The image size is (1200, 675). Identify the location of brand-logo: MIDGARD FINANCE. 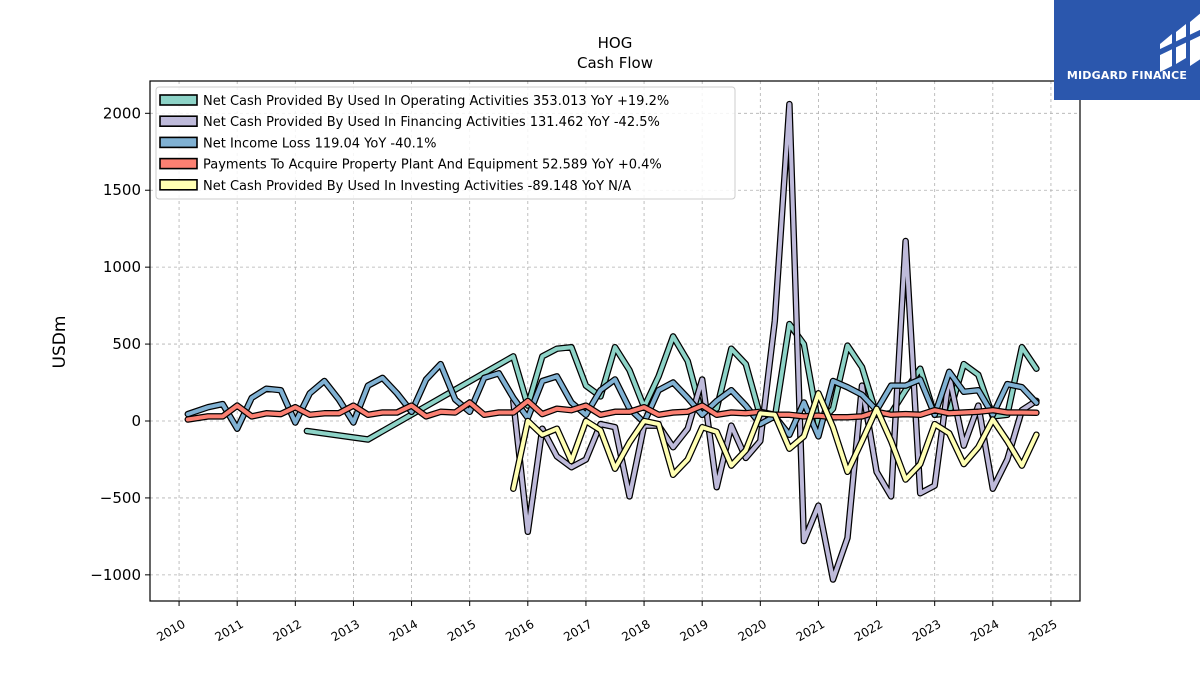
(1127, 50).